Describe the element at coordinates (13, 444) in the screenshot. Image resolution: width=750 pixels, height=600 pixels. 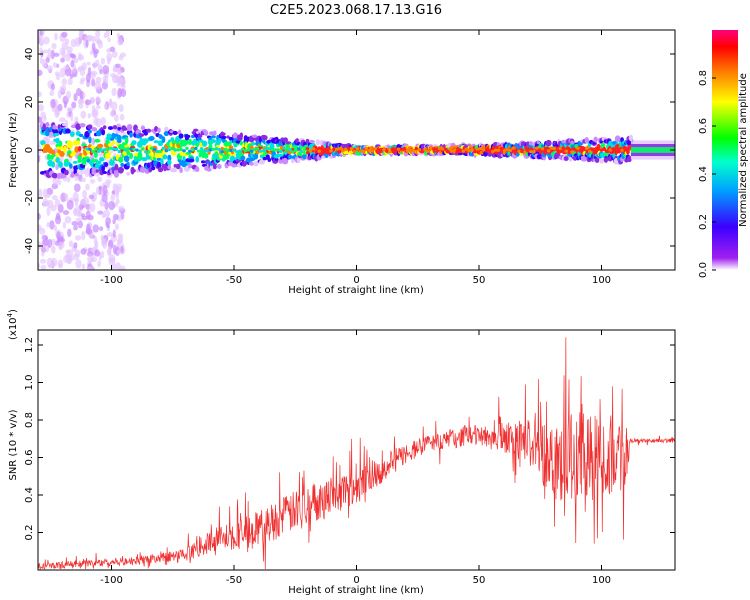
I see `snr-y-label: SNR (10 * v/v)` at that location.